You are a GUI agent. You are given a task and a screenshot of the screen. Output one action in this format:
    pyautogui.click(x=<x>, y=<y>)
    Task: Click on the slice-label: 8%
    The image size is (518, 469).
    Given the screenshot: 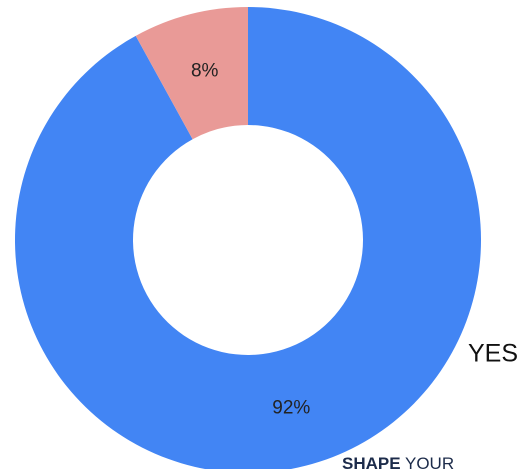 What is the action you would take?
    pyautogui.click(x=205, y=70)
    